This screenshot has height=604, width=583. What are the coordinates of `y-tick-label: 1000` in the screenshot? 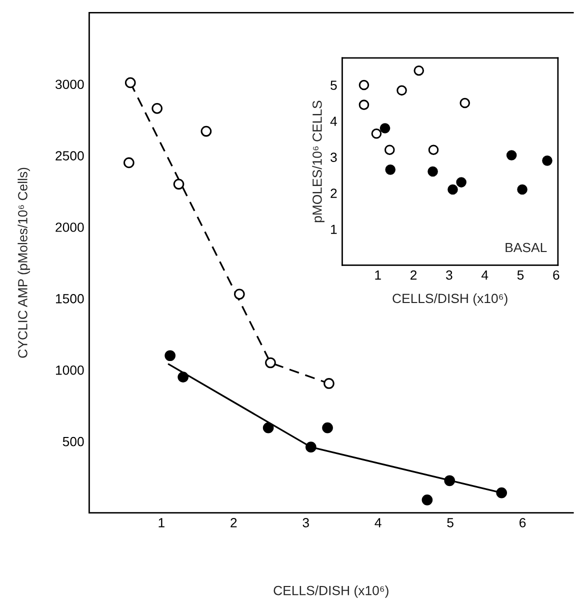 It's located at (70, 370).